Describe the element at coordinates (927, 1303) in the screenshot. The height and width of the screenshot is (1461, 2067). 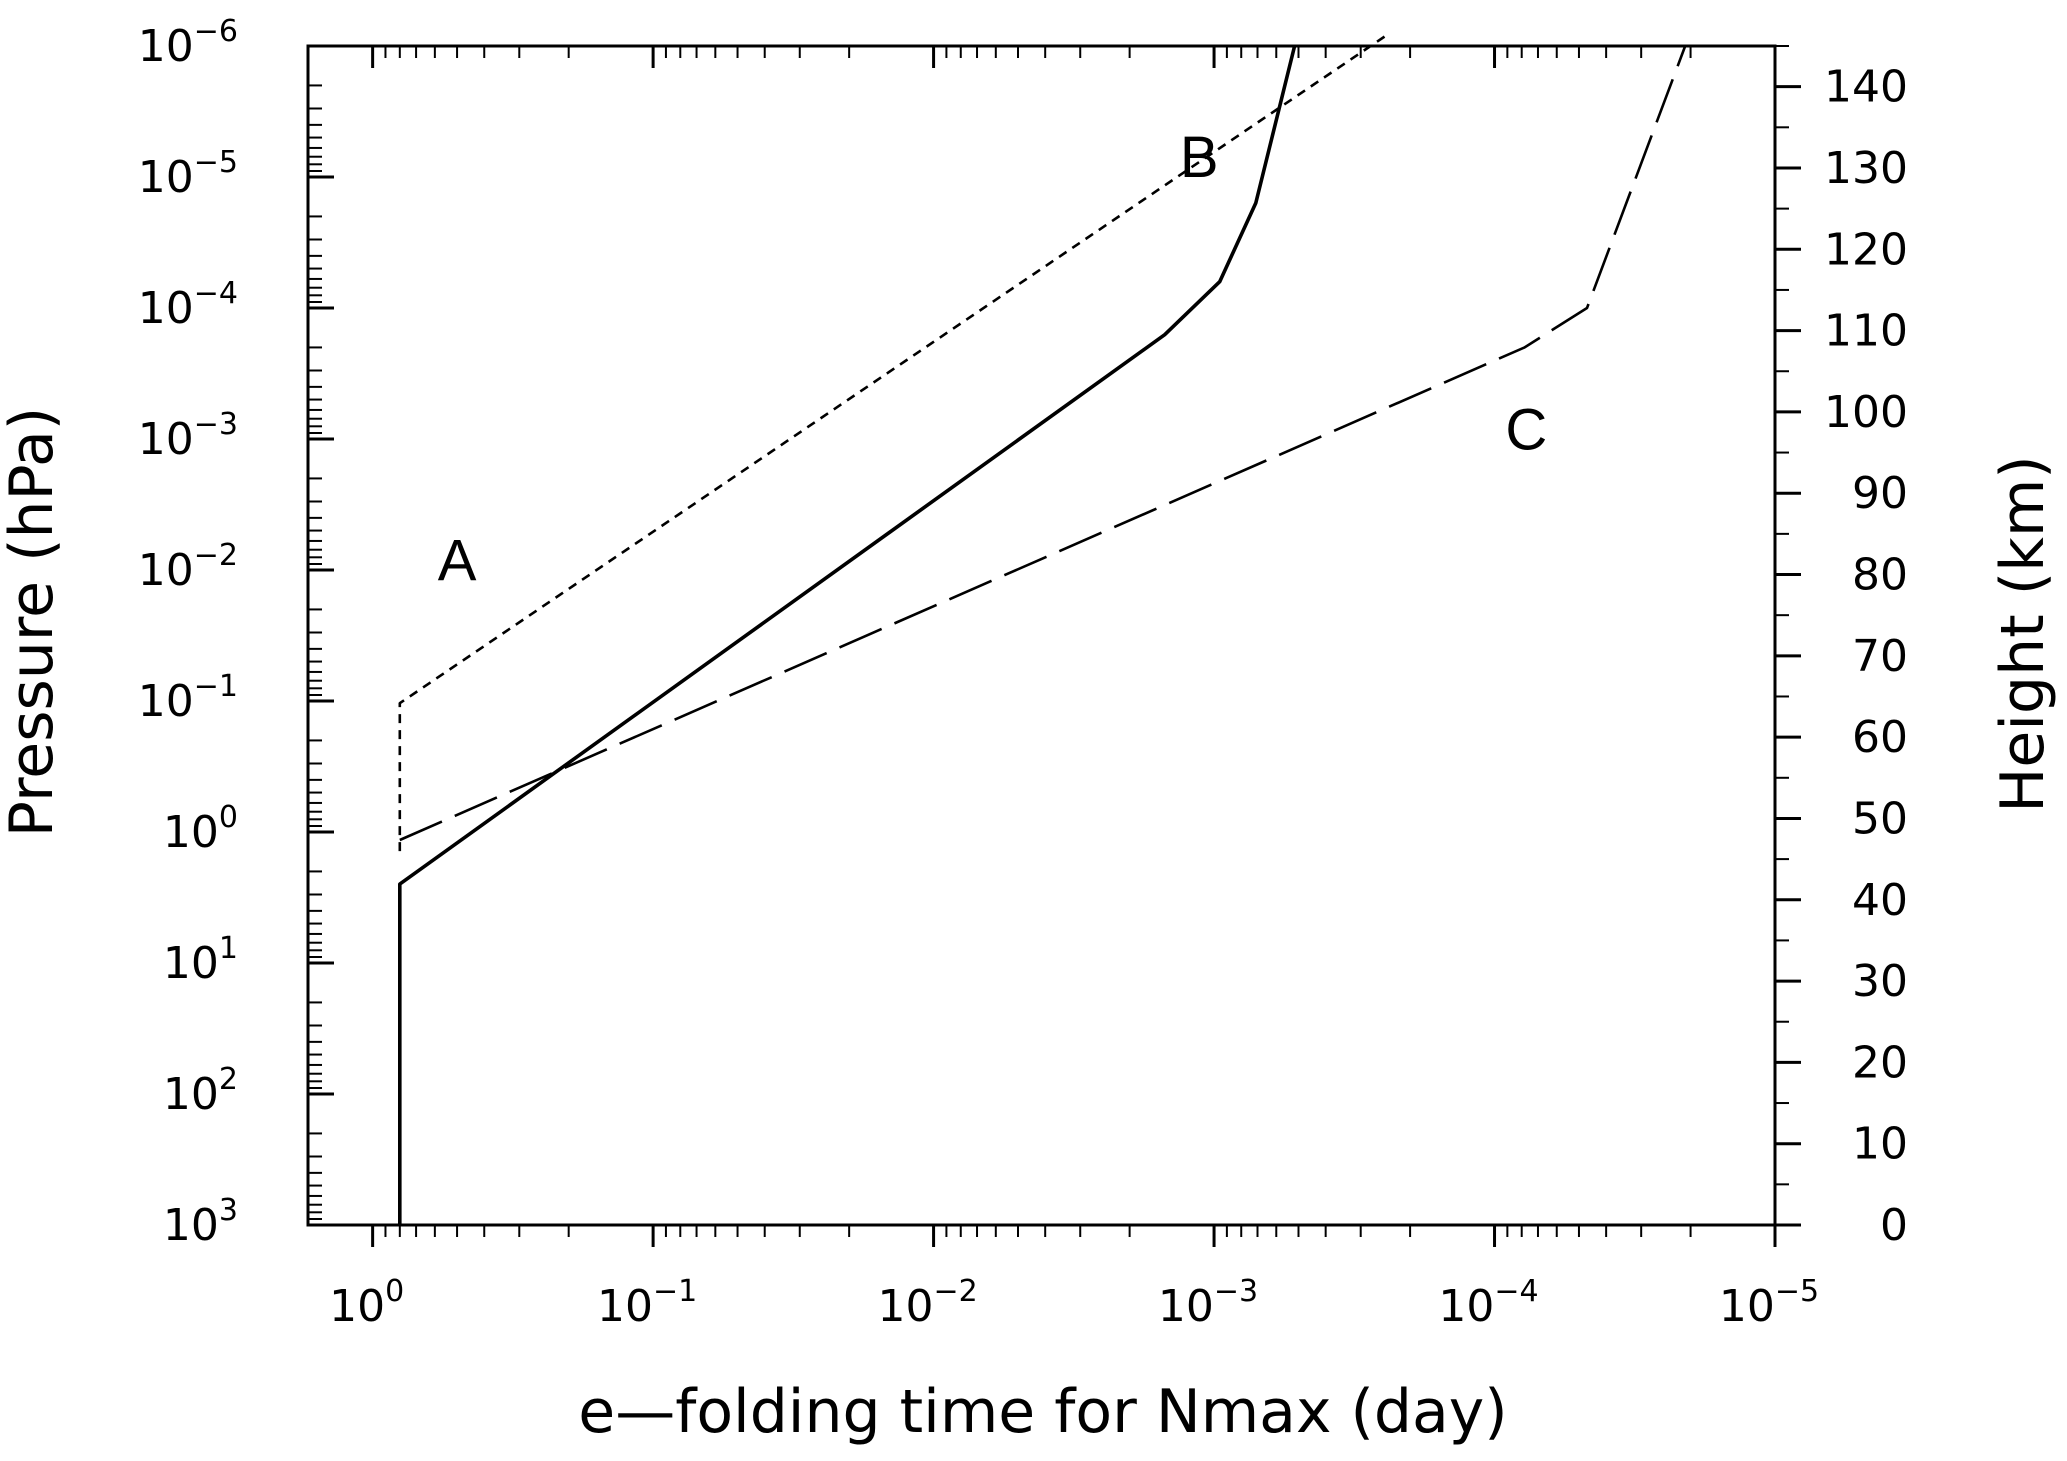
I see `x-tick-label: 10⁻²` at that location.